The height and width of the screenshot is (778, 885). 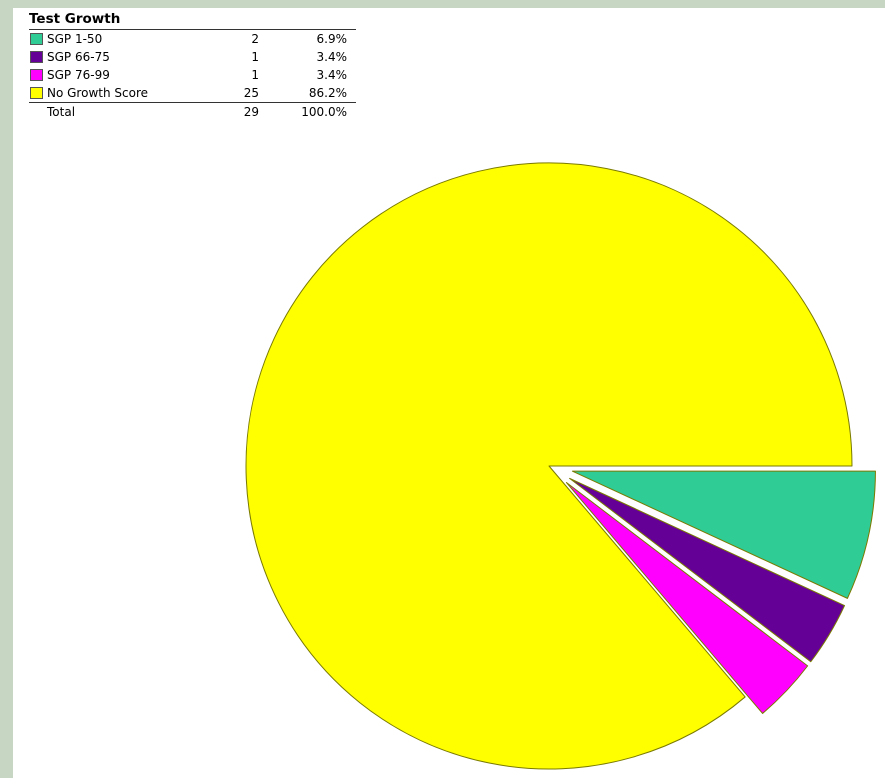 What do you see at coordinates (327, 93) in the screenshot?
I see `legend-percent: 86.2%` at bounding box center [327, 93].